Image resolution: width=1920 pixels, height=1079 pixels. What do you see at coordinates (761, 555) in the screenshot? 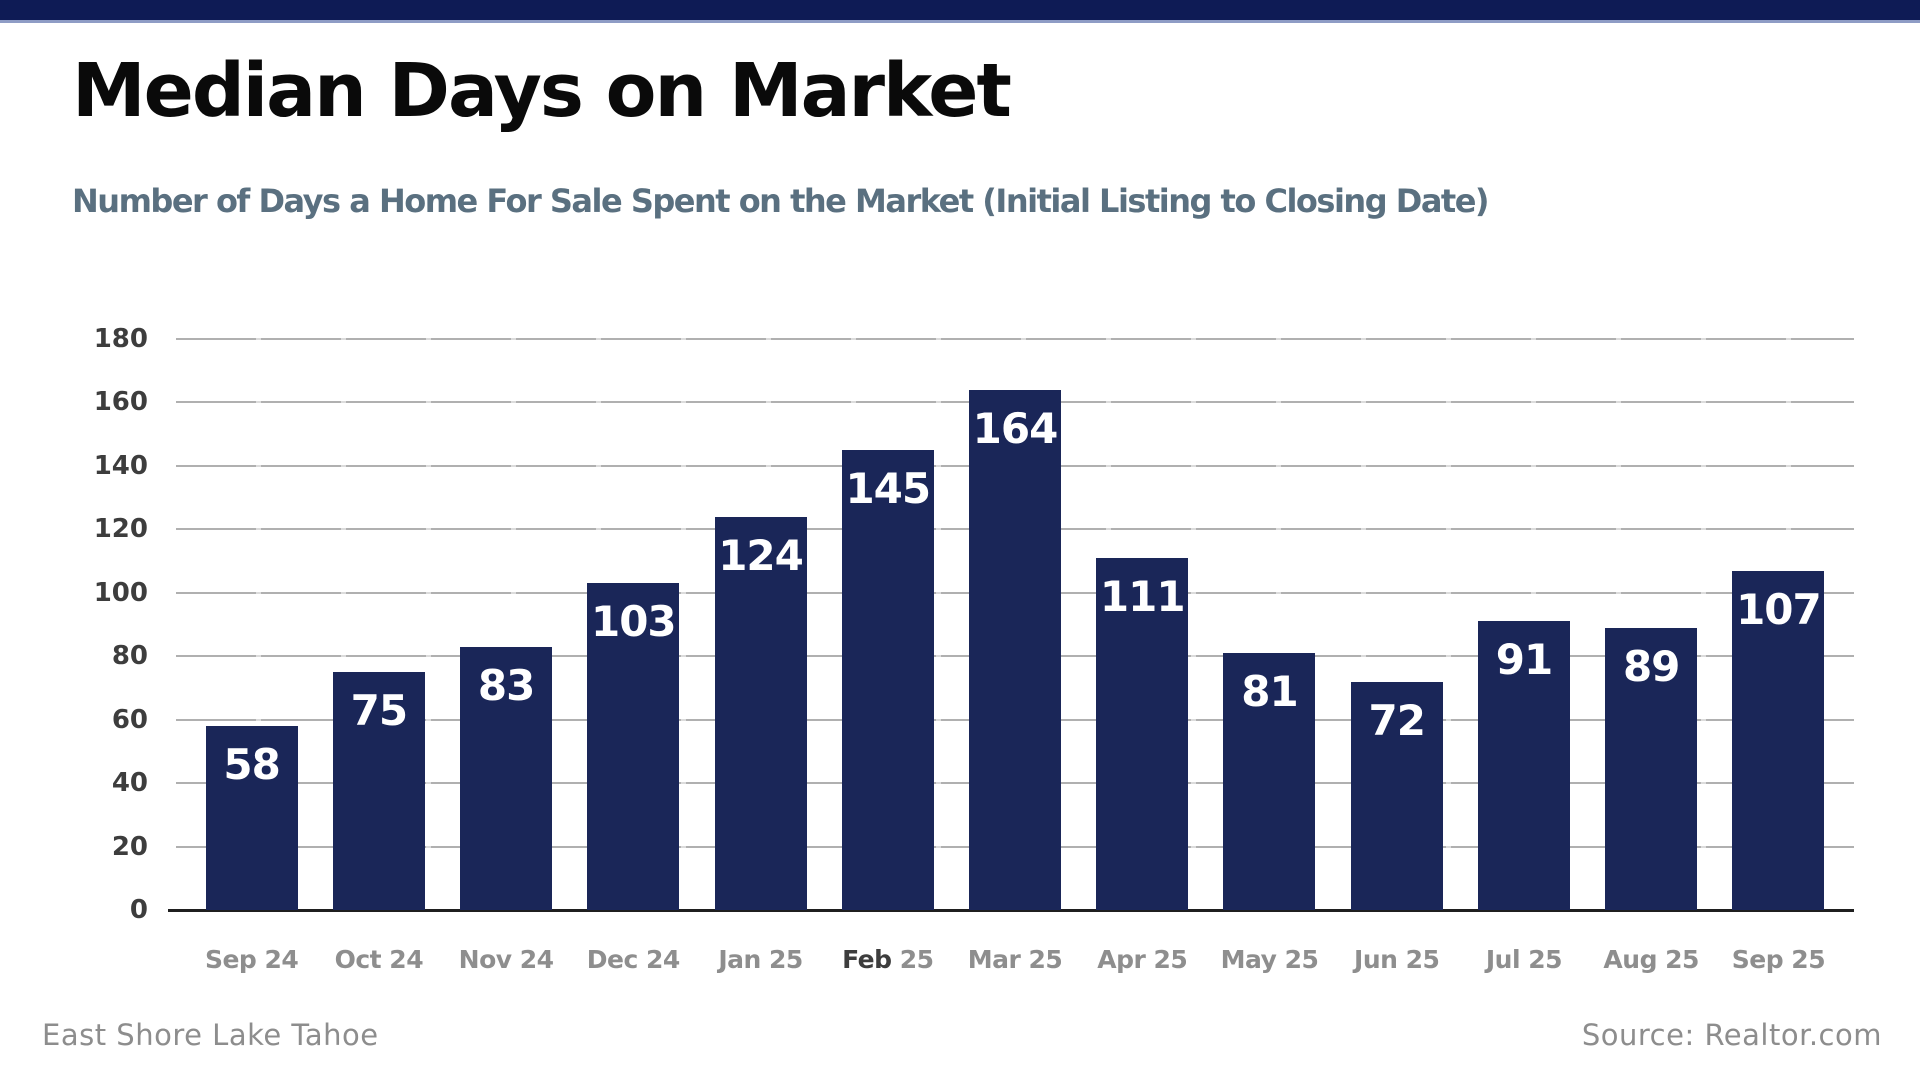
I see `bar-value-label: 124` at bounding box center [761, 555].